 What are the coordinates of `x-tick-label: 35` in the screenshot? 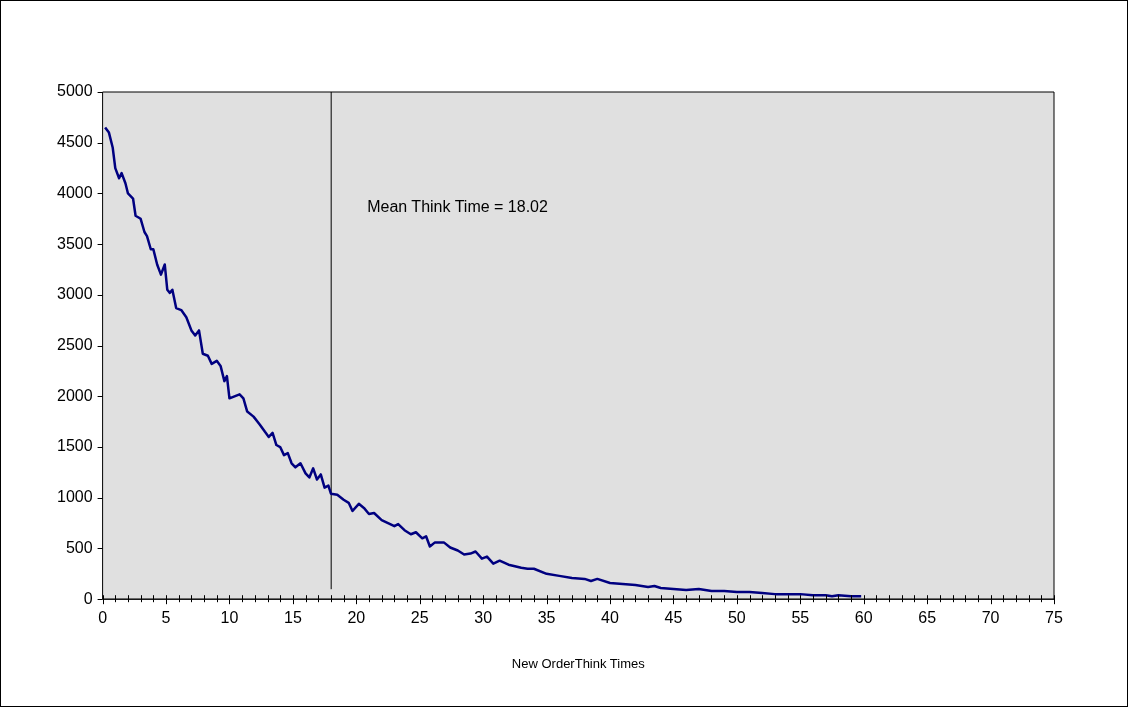 It's located at (546, 618).